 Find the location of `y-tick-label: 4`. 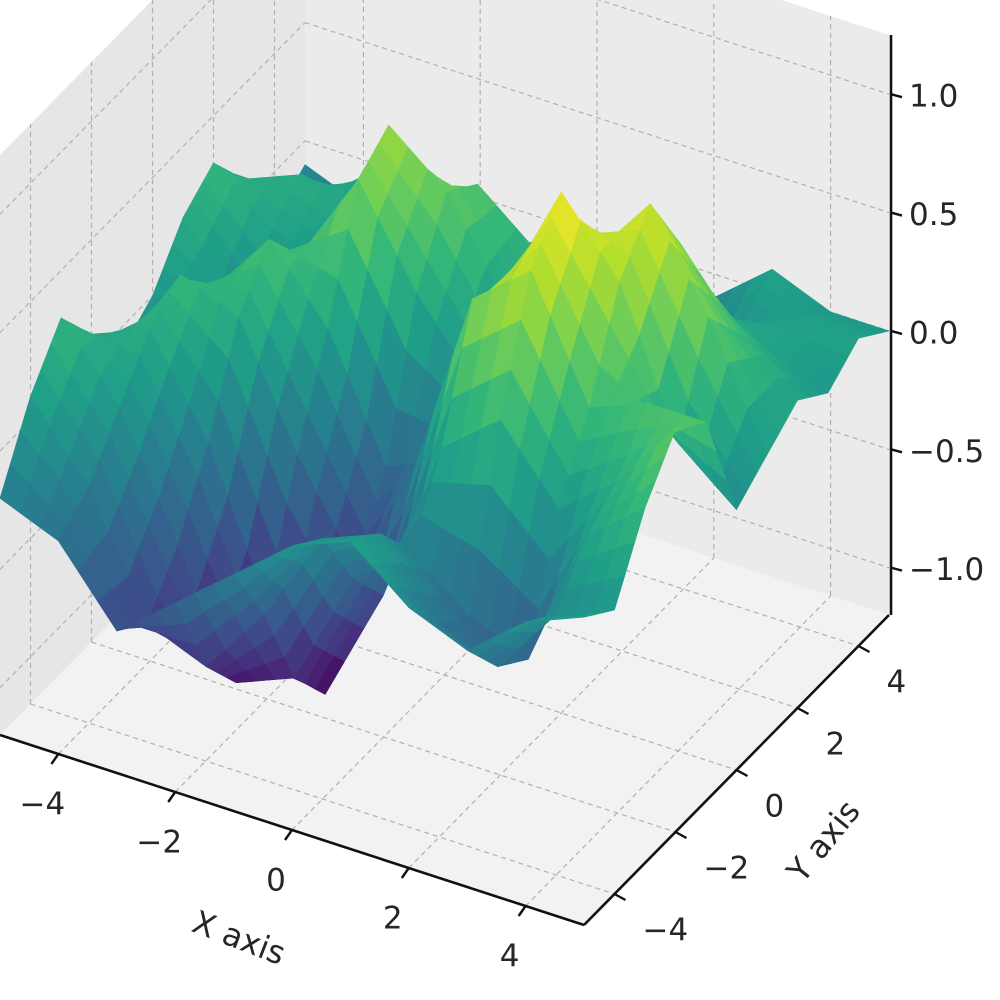

y-tick-label: 4 is located at coordinates (897, 683).